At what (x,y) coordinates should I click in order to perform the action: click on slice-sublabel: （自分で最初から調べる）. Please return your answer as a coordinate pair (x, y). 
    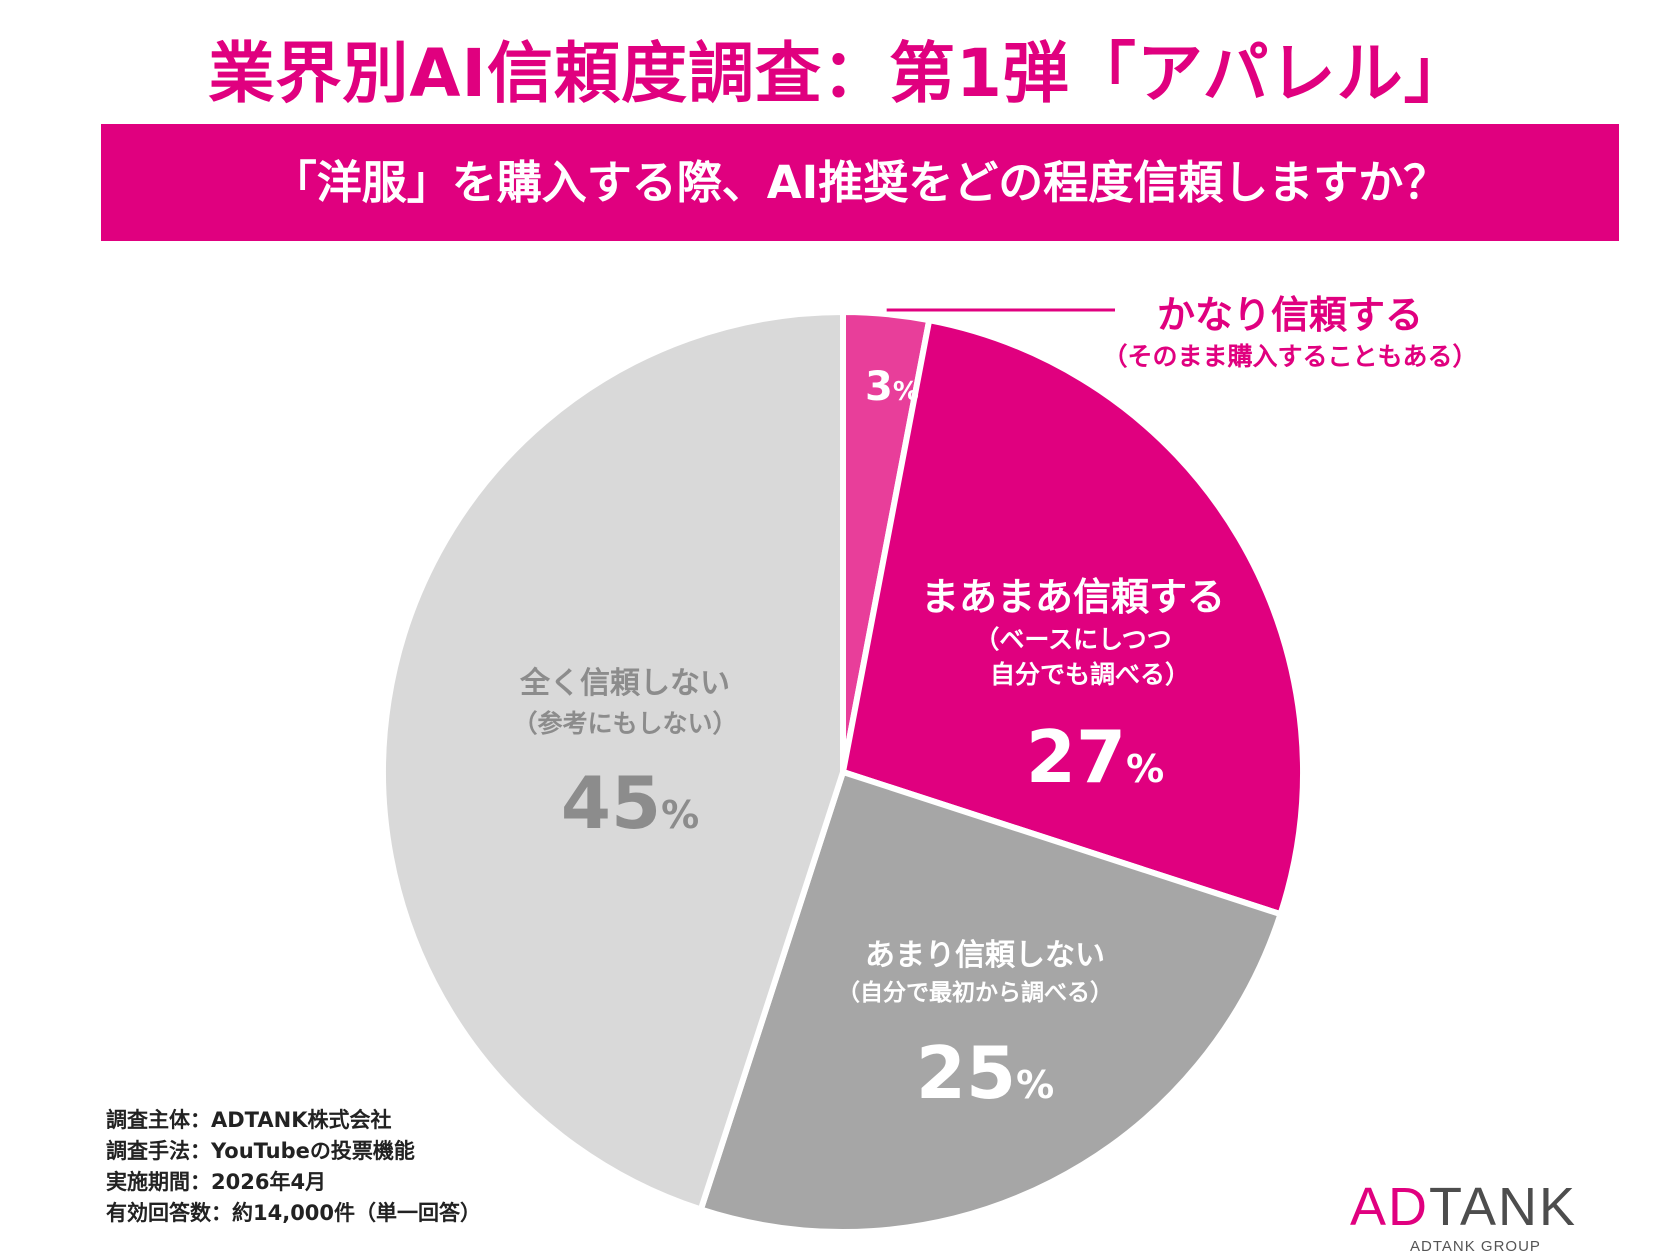
    Looking at the image, I should click on (975, 992).